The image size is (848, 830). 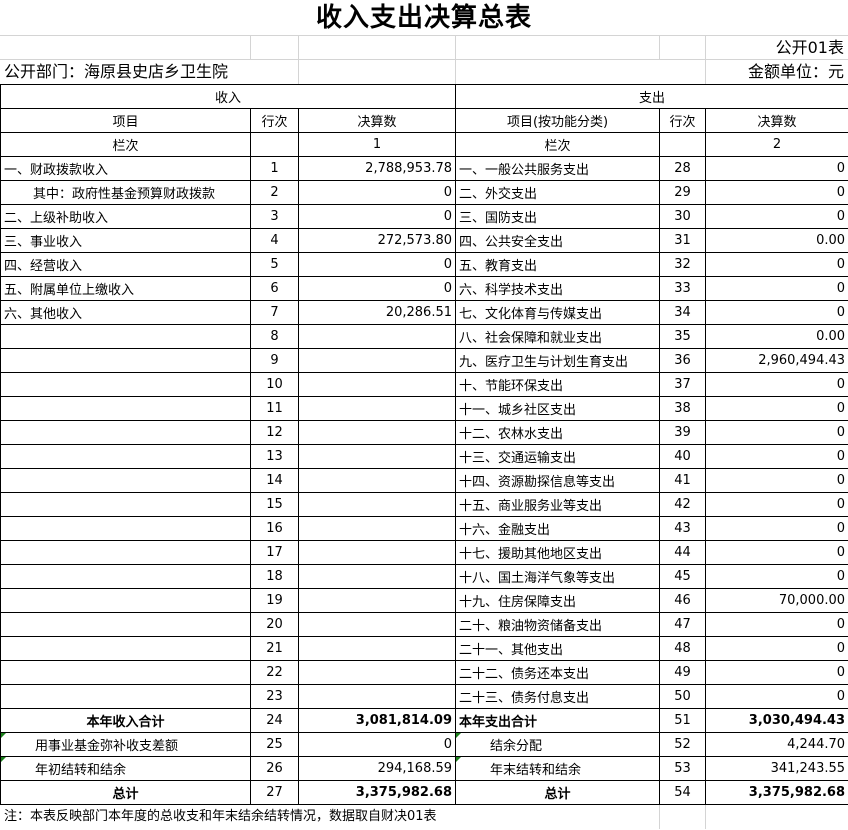 I want to click on expense-item: 七、文化体育与传媒支出, so click(x=558, y=312).